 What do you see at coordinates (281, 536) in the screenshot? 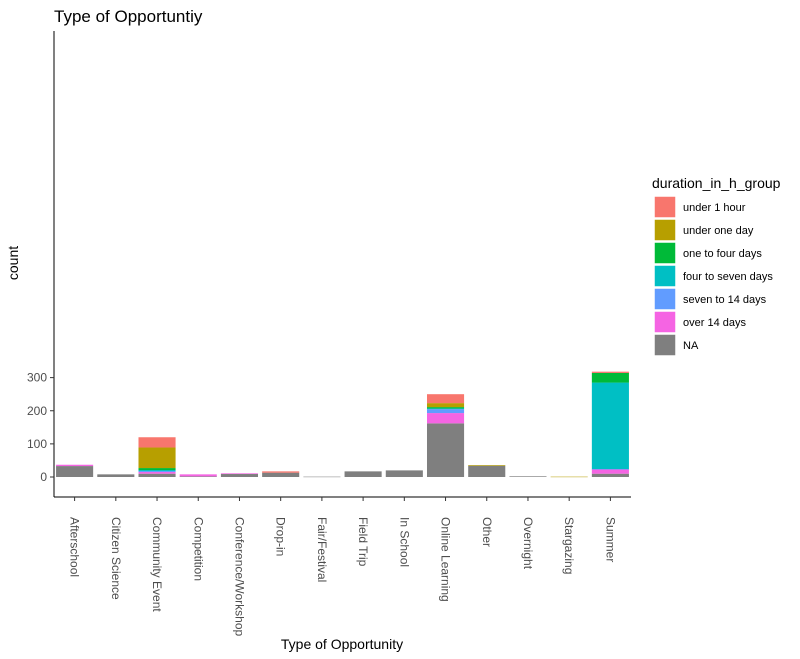
I see `x-tick-label-drop-in: Drop-in` at bounding box center [281, 536].